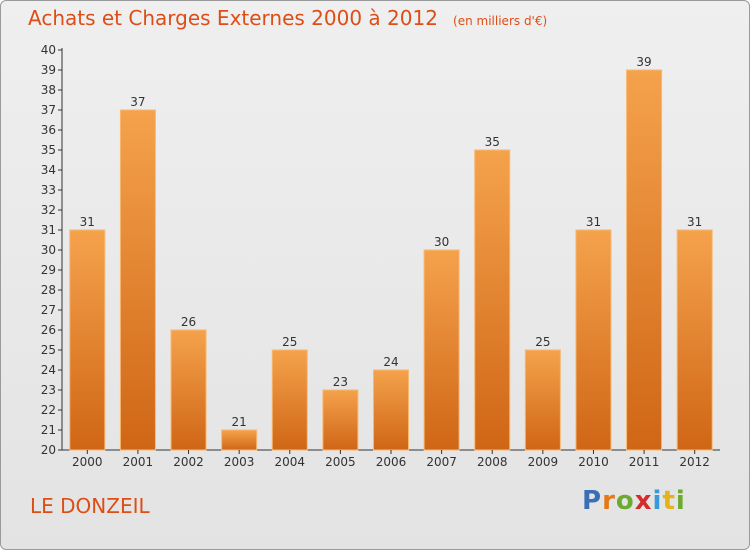 This screenshot has height=550, width=750. I want to click on commune-name: LE DONZEIL, so click(90, 506).